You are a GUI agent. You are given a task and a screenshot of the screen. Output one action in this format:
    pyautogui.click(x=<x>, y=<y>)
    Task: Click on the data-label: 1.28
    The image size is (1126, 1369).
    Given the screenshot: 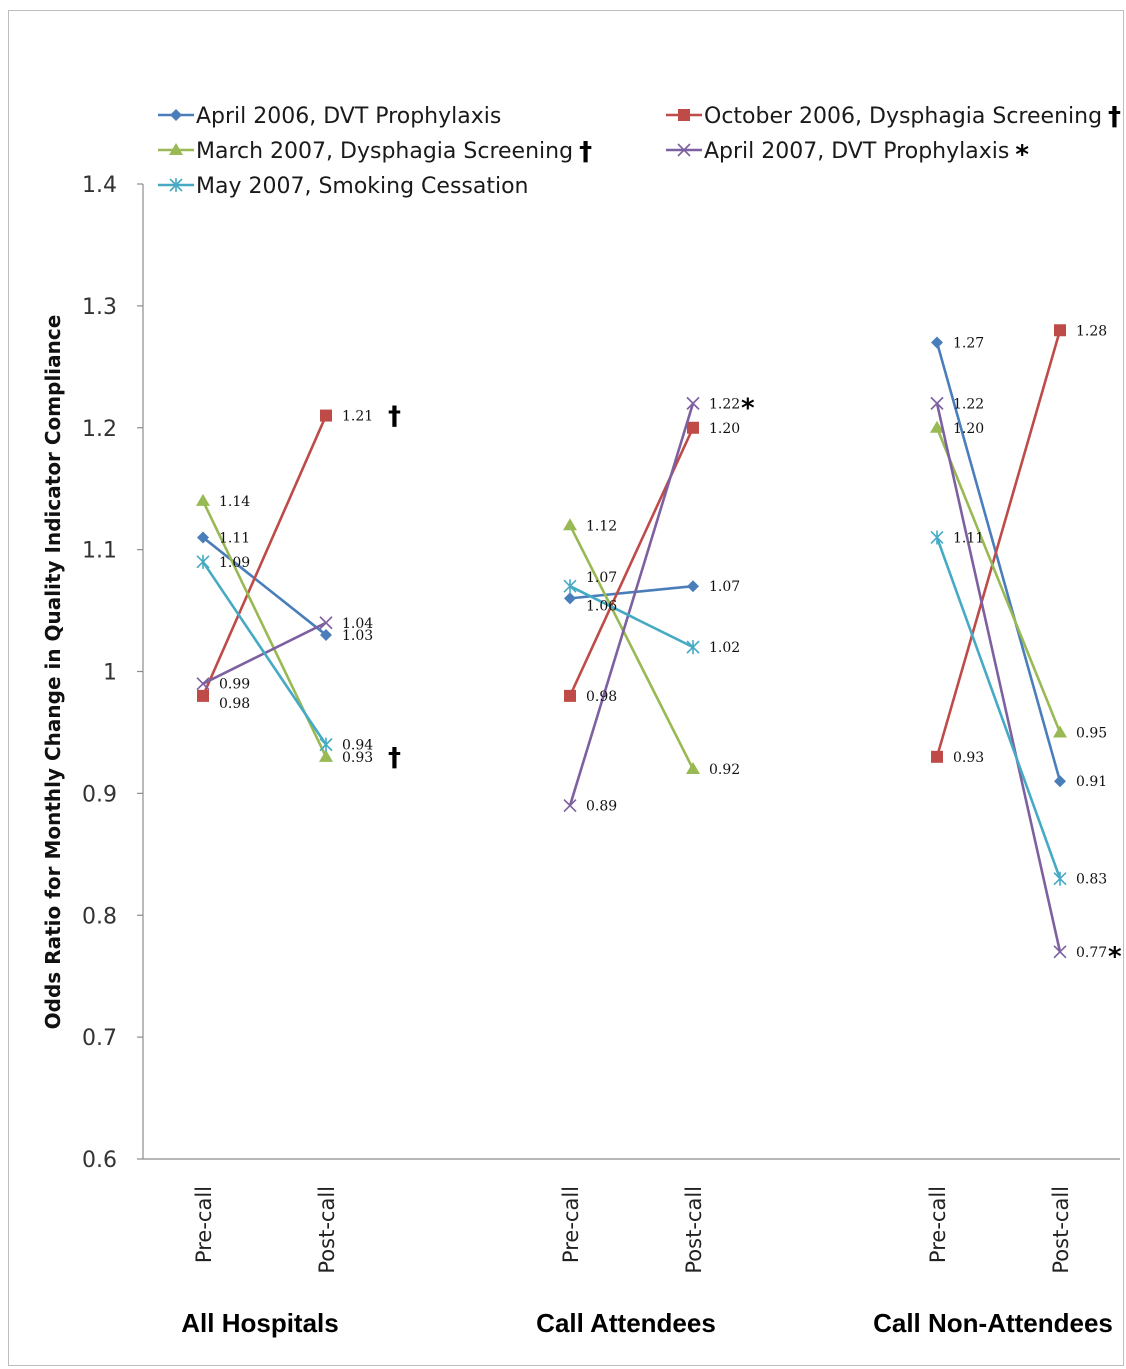 What is the action you would take?
    pyautogui.click(x=1091, y=331)
    